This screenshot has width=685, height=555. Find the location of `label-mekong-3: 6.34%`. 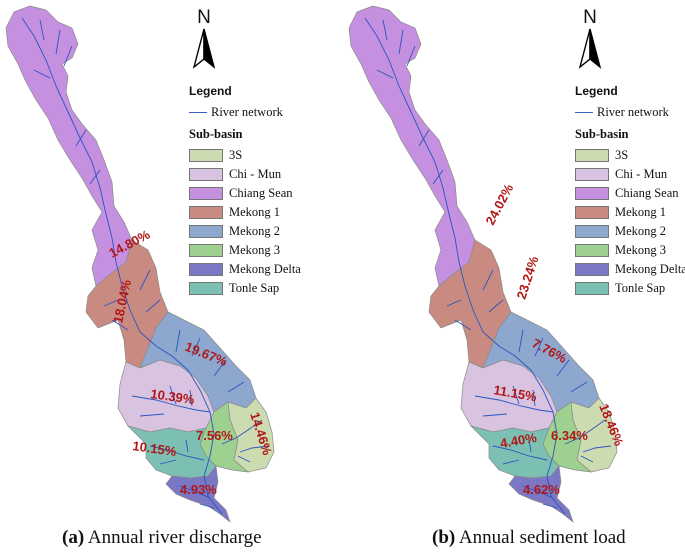

label-mekong-3: 6.34% is located at coordinates (569, 435).